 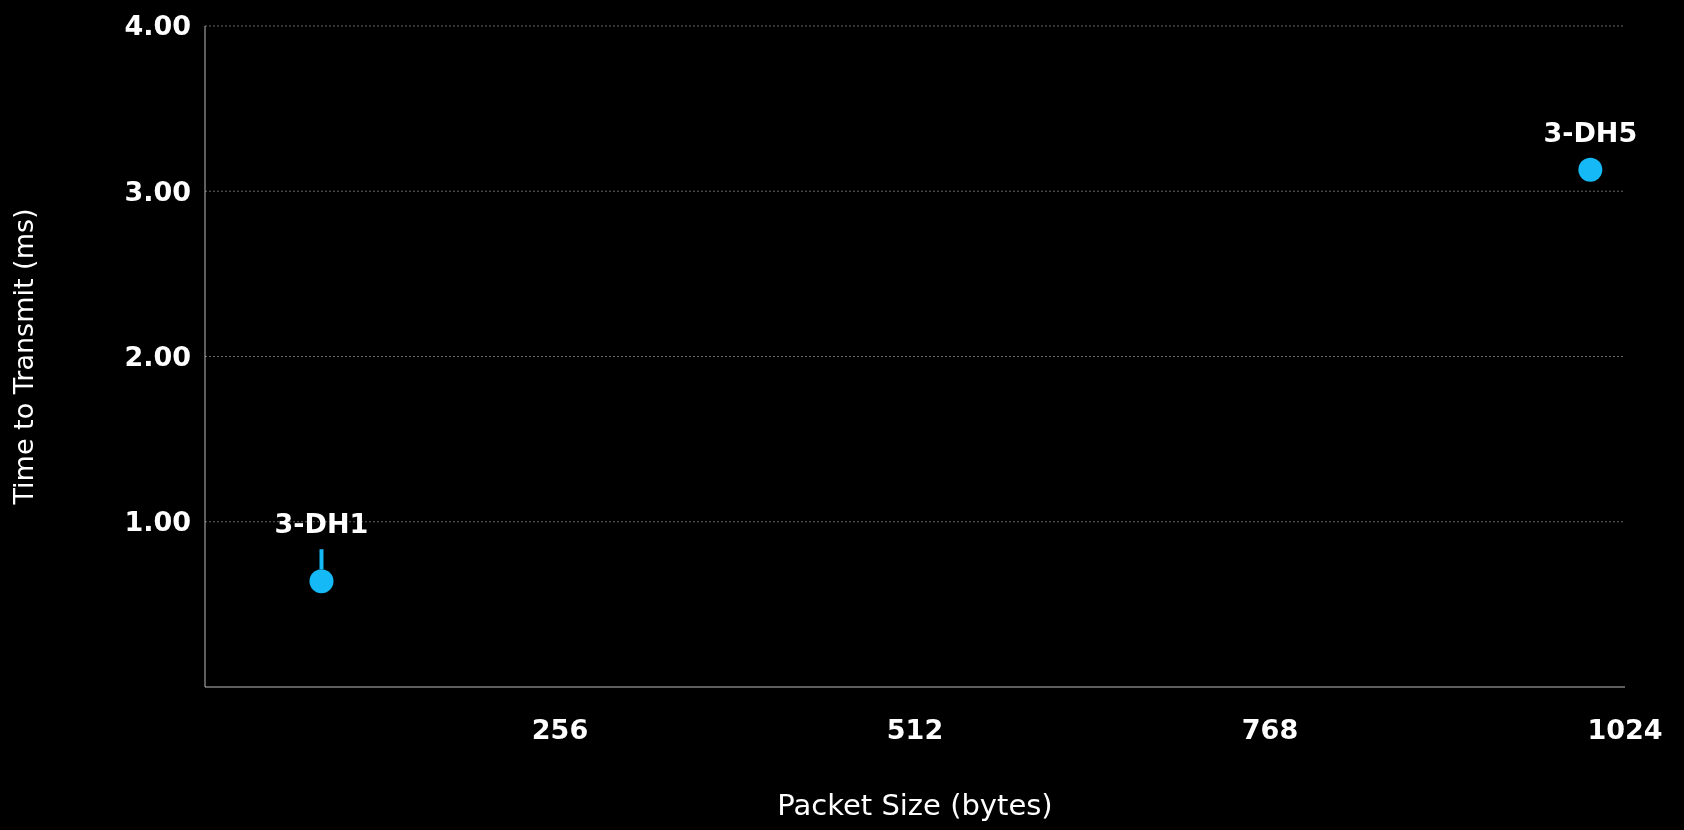 What do you see at coordinates (560, 729) in the screenshot?
I see `x-tick-label: 256` at bounding box center [560, 729].